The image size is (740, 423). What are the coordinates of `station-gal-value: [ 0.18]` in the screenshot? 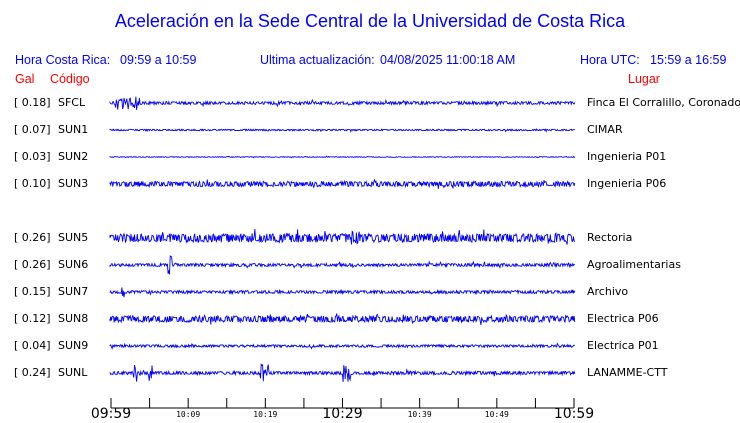 It's located at (32, 102).